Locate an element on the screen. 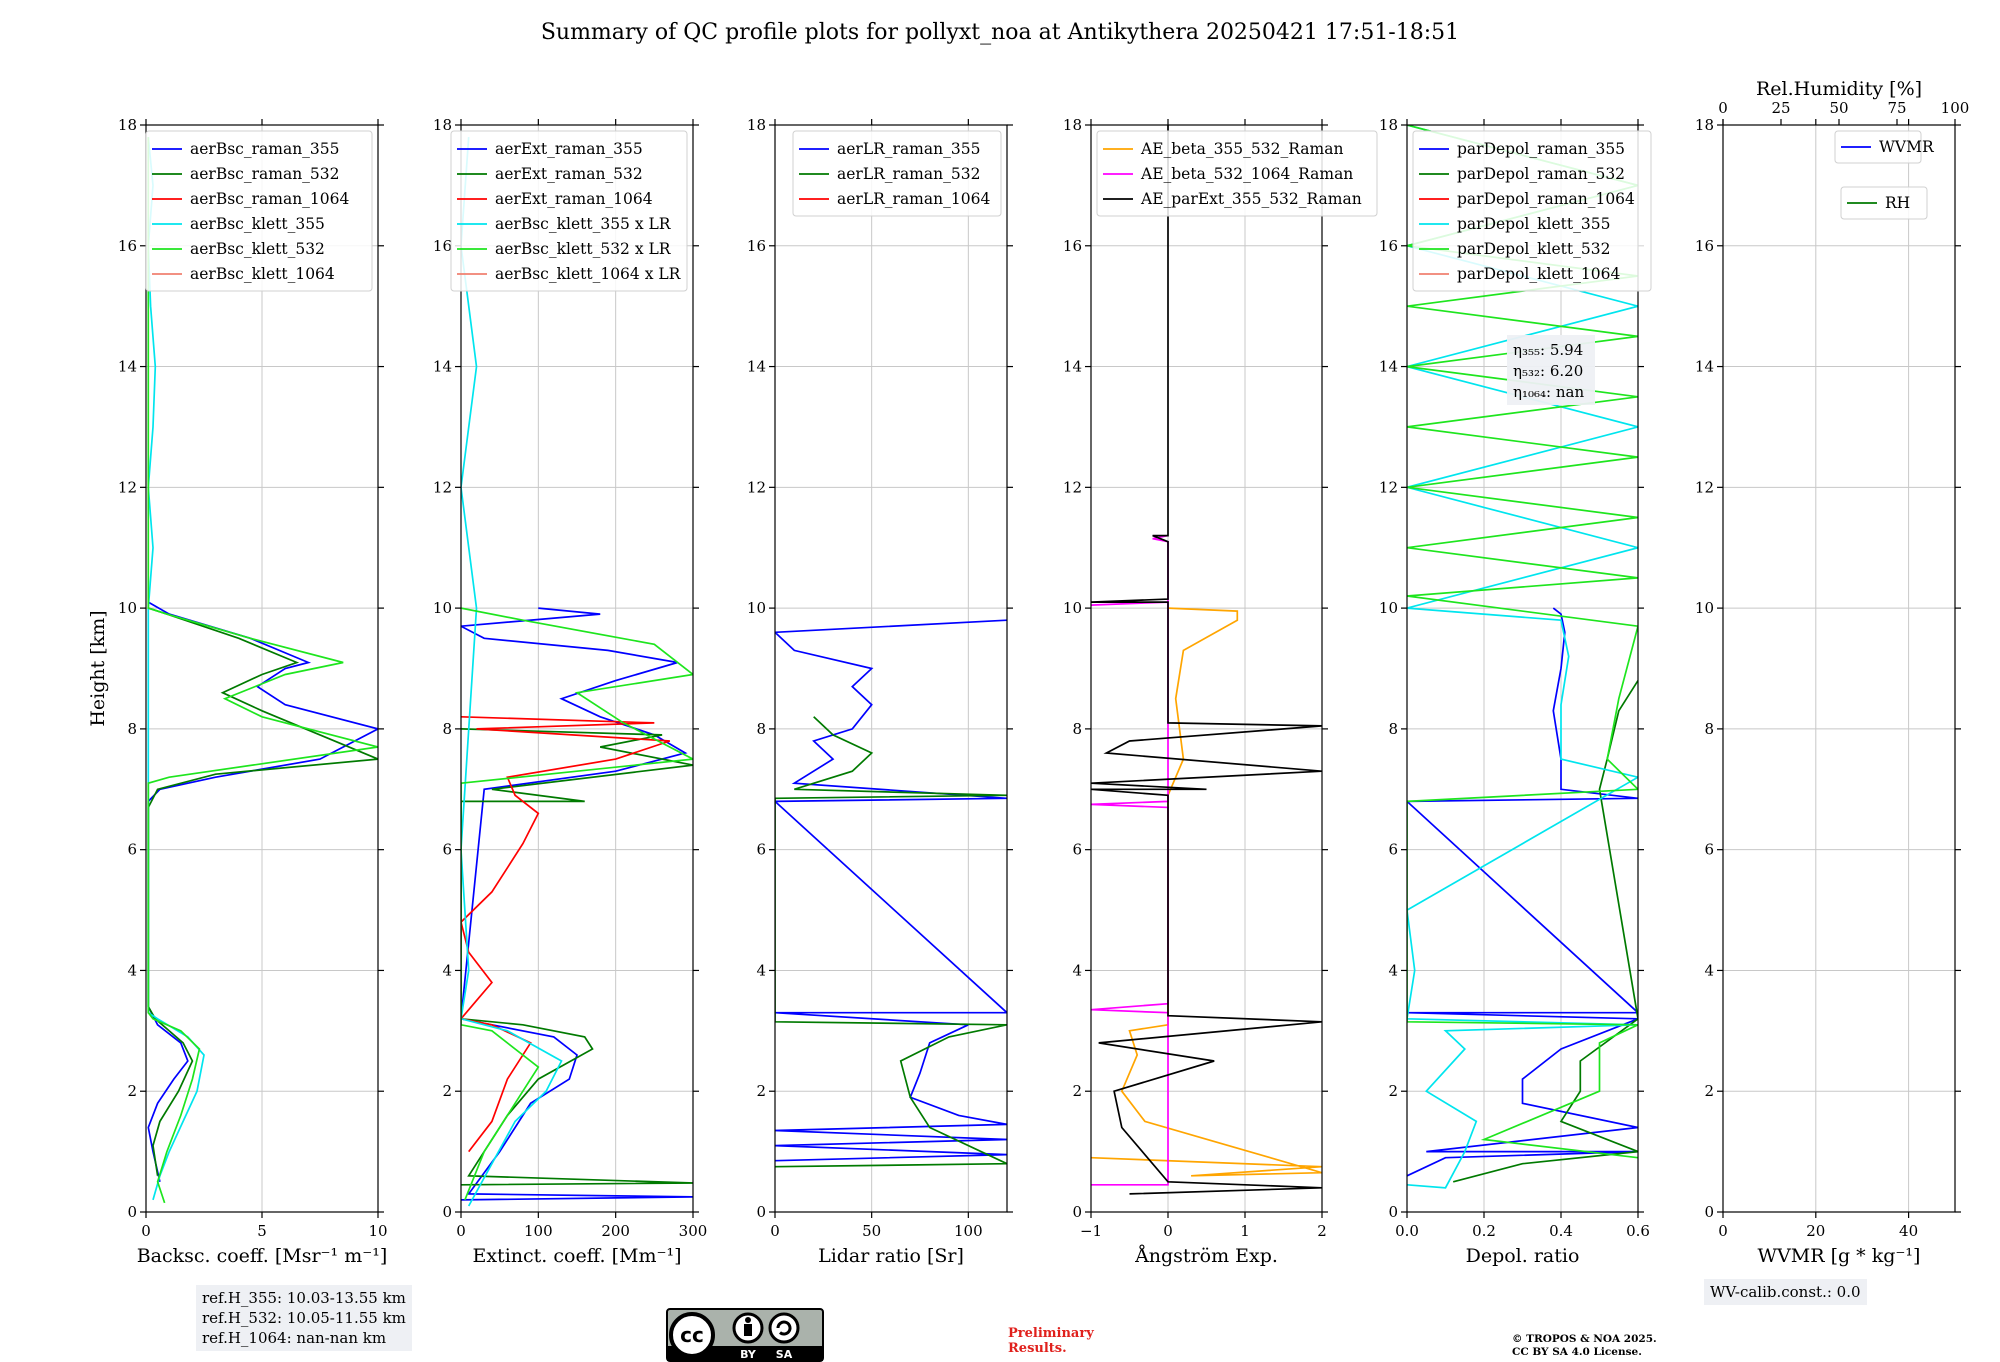  x-tick-label: 2 is located at coordinates (1322, 1231).